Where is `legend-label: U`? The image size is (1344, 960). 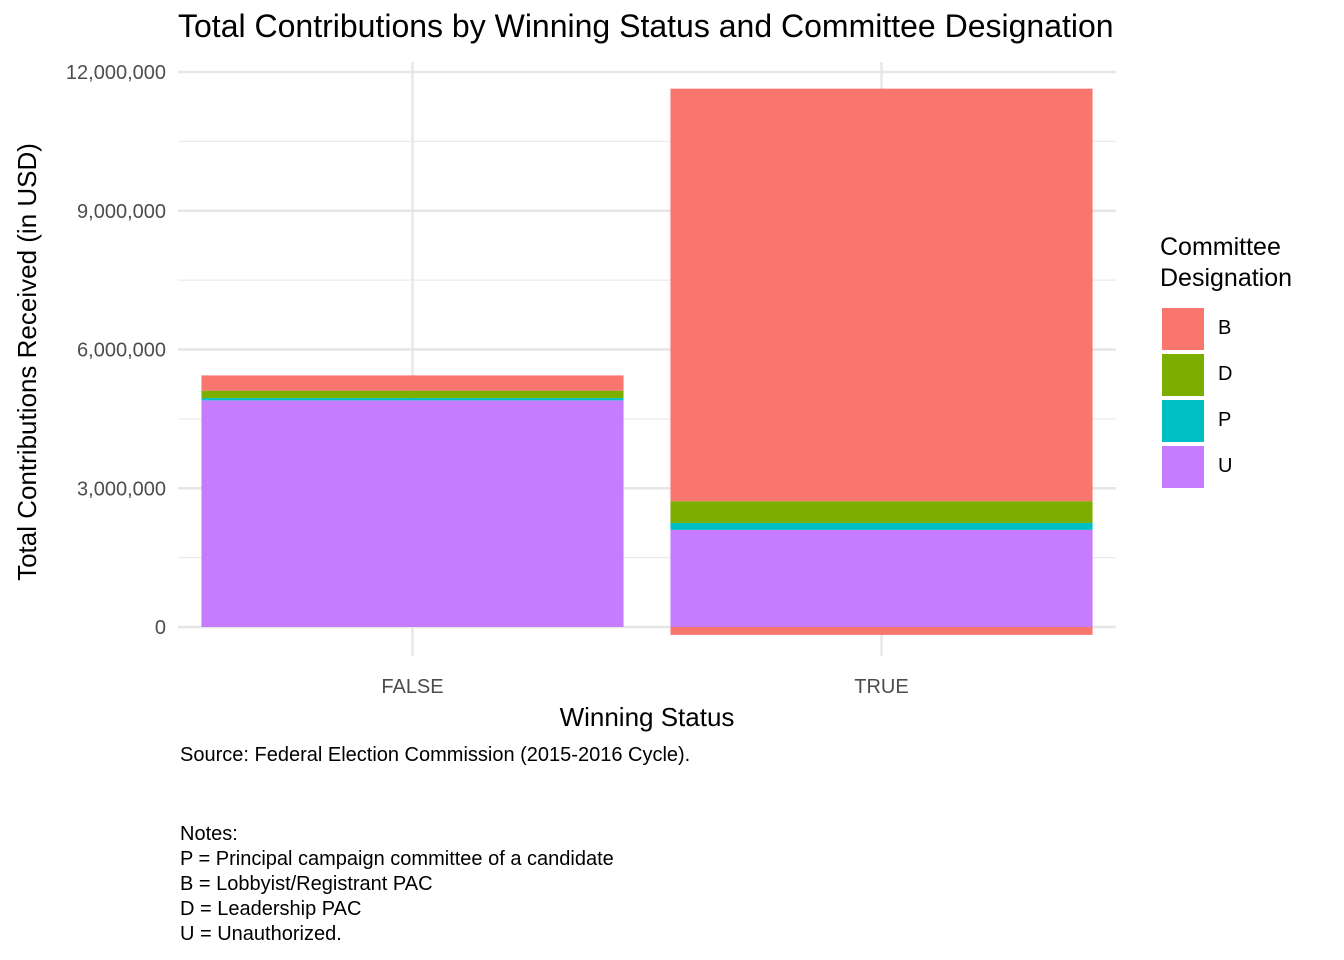 legend-label: U is located at coordinates (1225, 466).